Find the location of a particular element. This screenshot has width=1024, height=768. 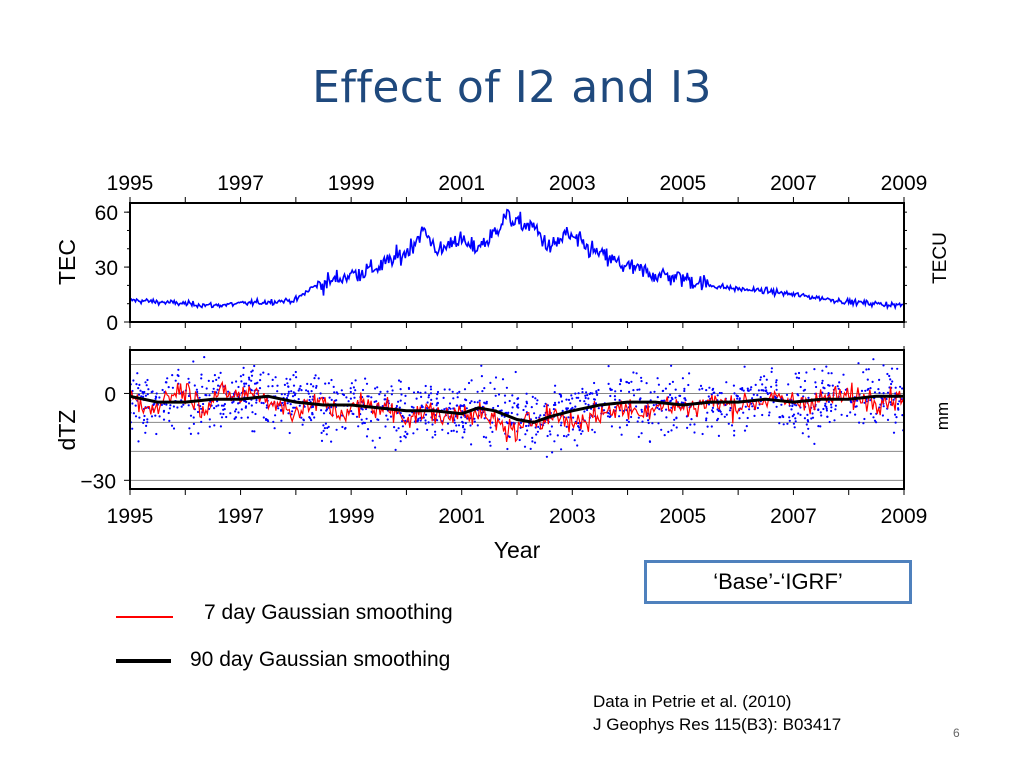

tec-x-tick-label: 1997 is located at coordinates (240, 183).